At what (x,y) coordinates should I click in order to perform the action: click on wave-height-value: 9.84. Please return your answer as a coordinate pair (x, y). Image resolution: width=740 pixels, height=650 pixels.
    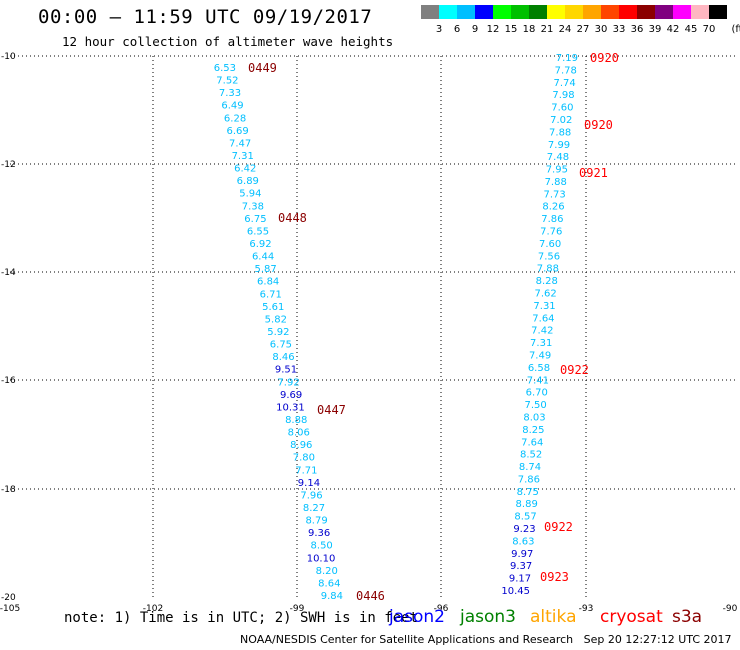
    Looking at the image, I should click on (332, 596).